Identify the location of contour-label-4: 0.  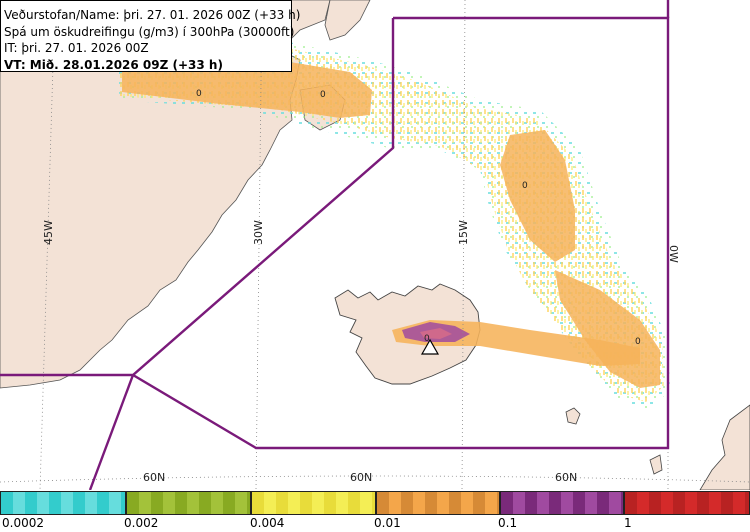
(427, 339).